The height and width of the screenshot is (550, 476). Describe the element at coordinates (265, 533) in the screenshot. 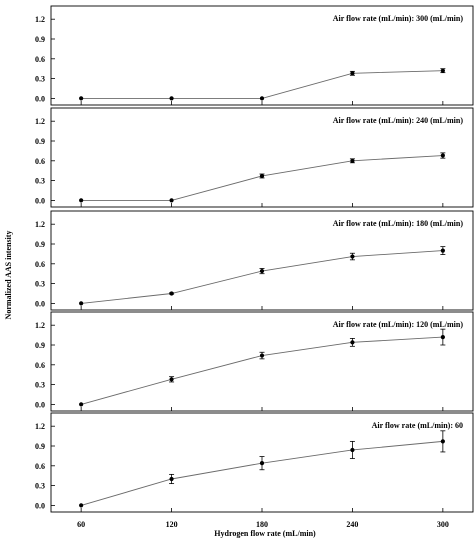

I see `x-axis-title: Hydrogen flow rate (mL/min)` at that location.